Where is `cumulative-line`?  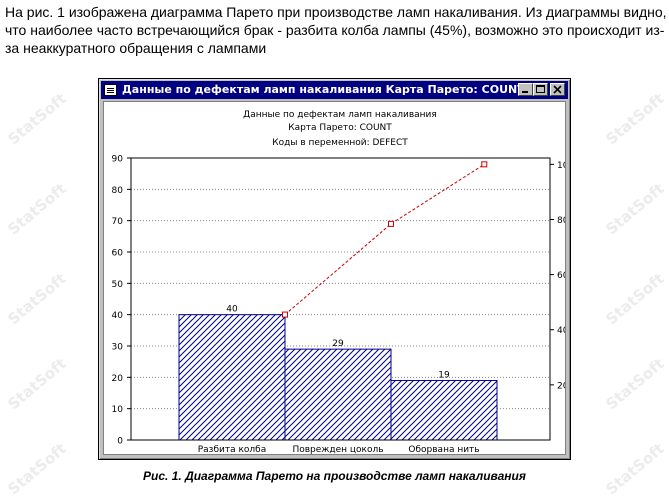
cumulative-line is located at coordinates (384, 239).